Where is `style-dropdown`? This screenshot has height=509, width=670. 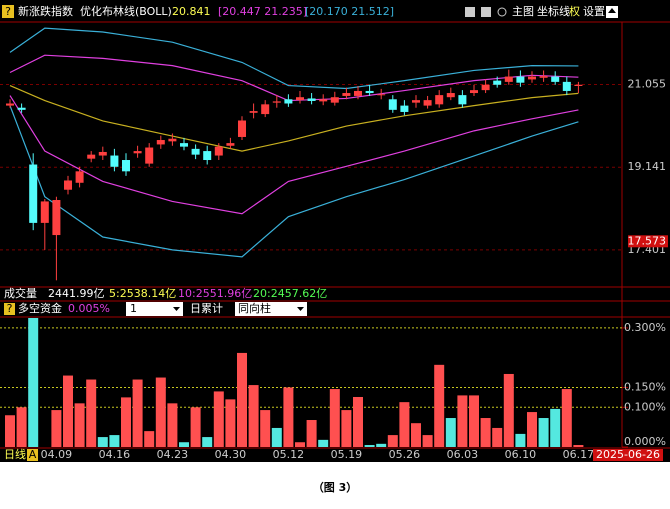
style-dropdown is located at coordinates (271, 309).